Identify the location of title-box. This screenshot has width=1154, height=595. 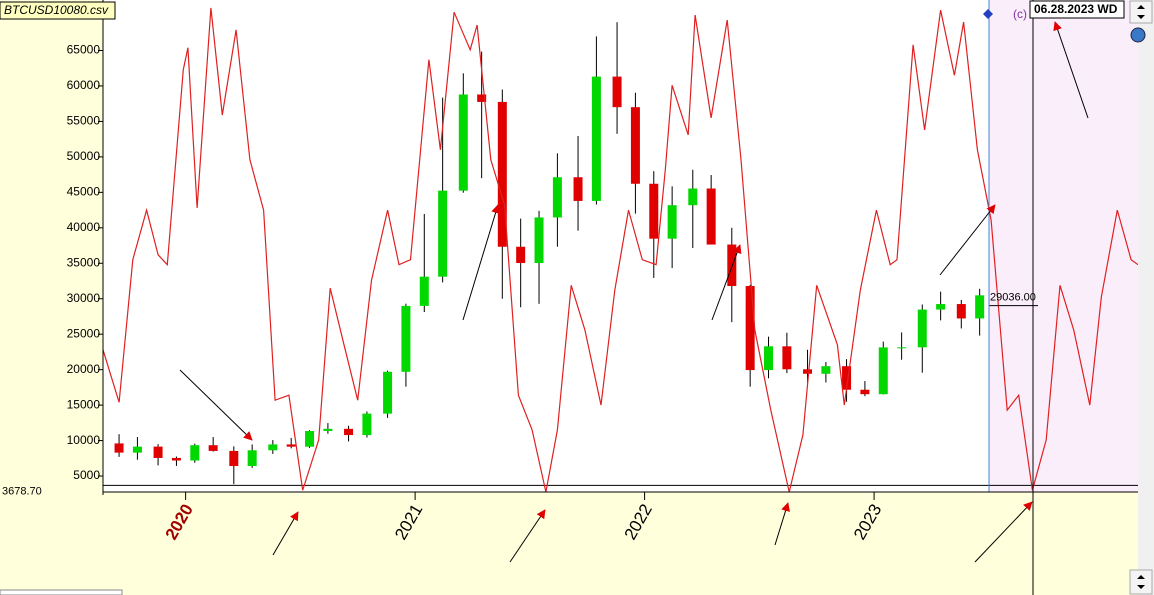
(58, 10).